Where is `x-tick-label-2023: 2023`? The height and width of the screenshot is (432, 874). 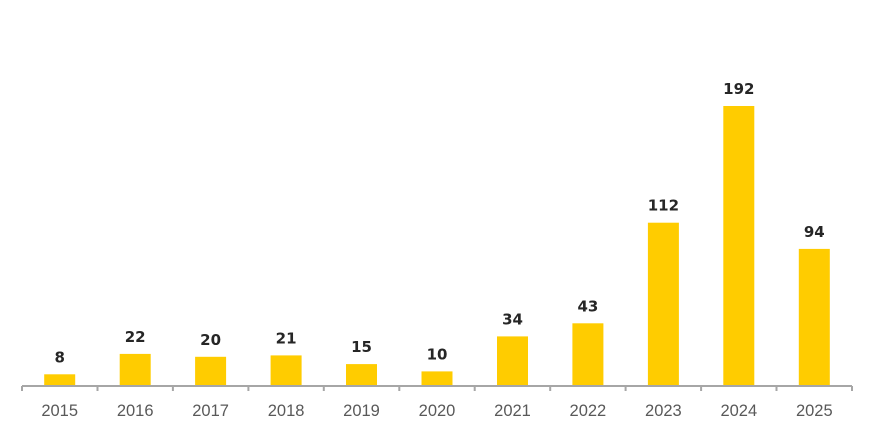
x-tick-label-2023: 2023 is located at coordinates (663, 411).